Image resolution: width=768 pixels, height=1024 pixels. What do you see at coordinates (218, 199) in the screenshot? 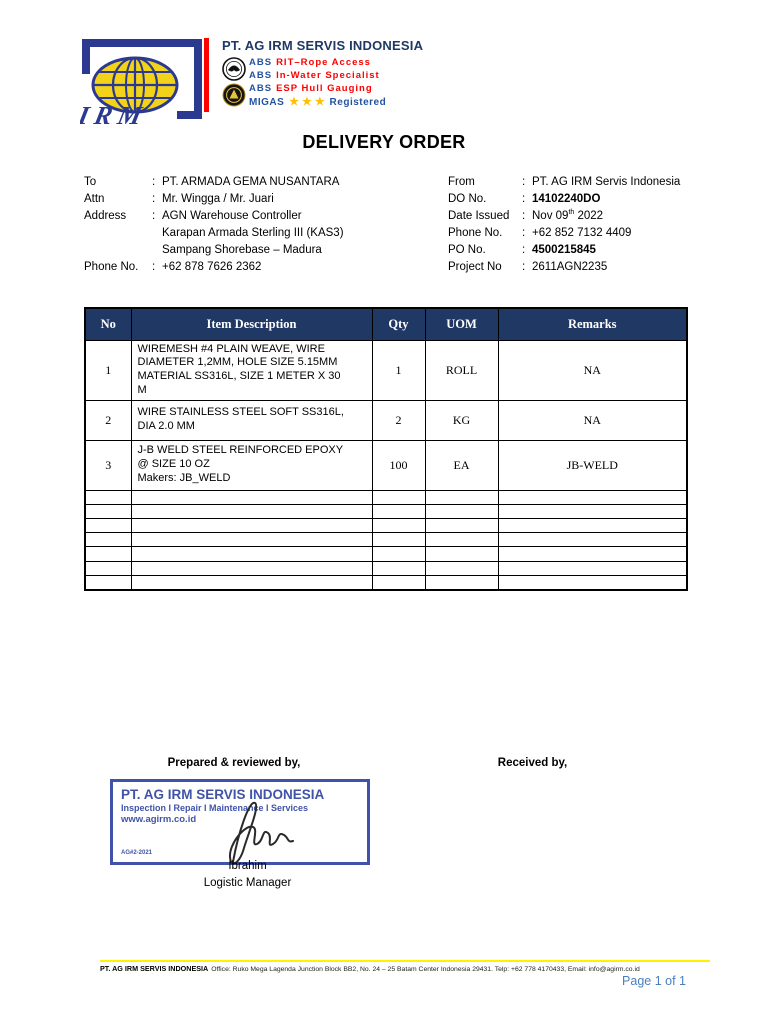
I see `field-value: Mr. Wingga / Mr. Juari` at bounding box center [218, 199].